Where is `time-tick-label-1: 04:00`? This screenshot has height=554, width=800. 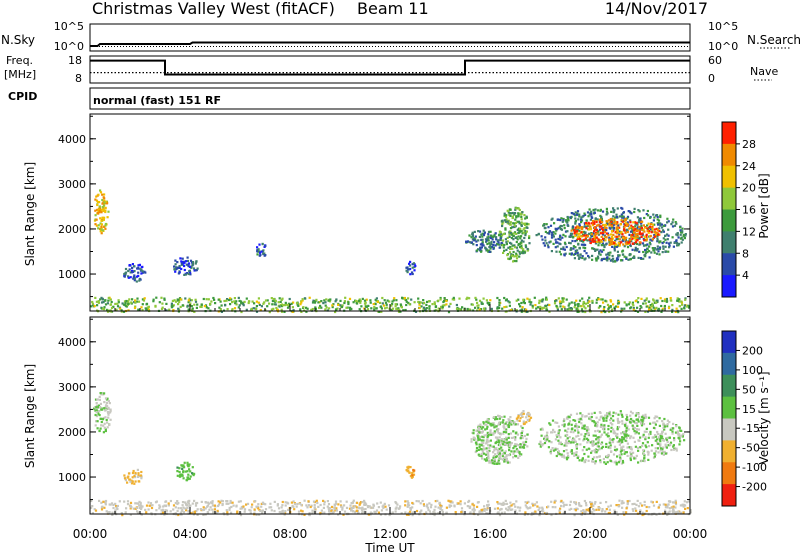
time-tick-label-1: 04:00 is located at coordinates (190, 534).